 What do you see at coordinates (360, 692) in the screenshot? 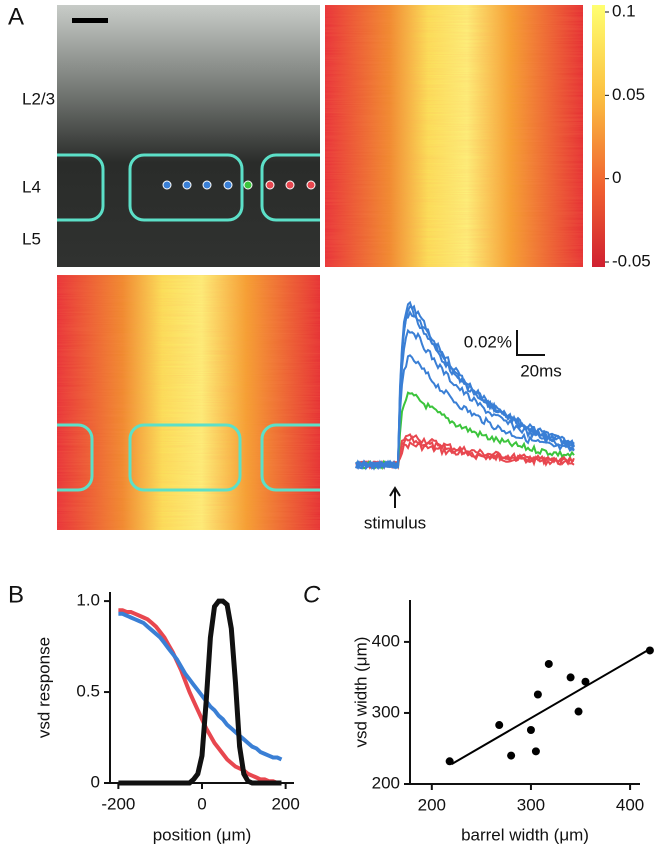
I see `y-axis-label: vsd width (μm)` at bounding box center [360, 692].